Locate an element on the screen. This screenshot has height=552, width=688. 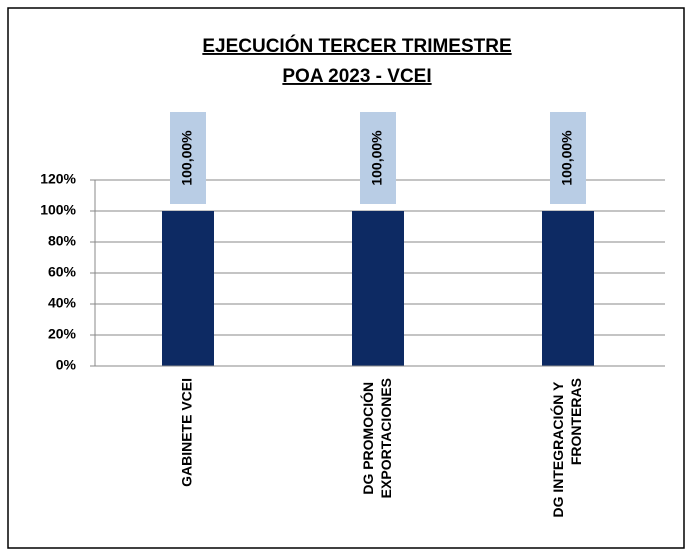
y-tick-label: 80% is located at coordinates (62, 241).